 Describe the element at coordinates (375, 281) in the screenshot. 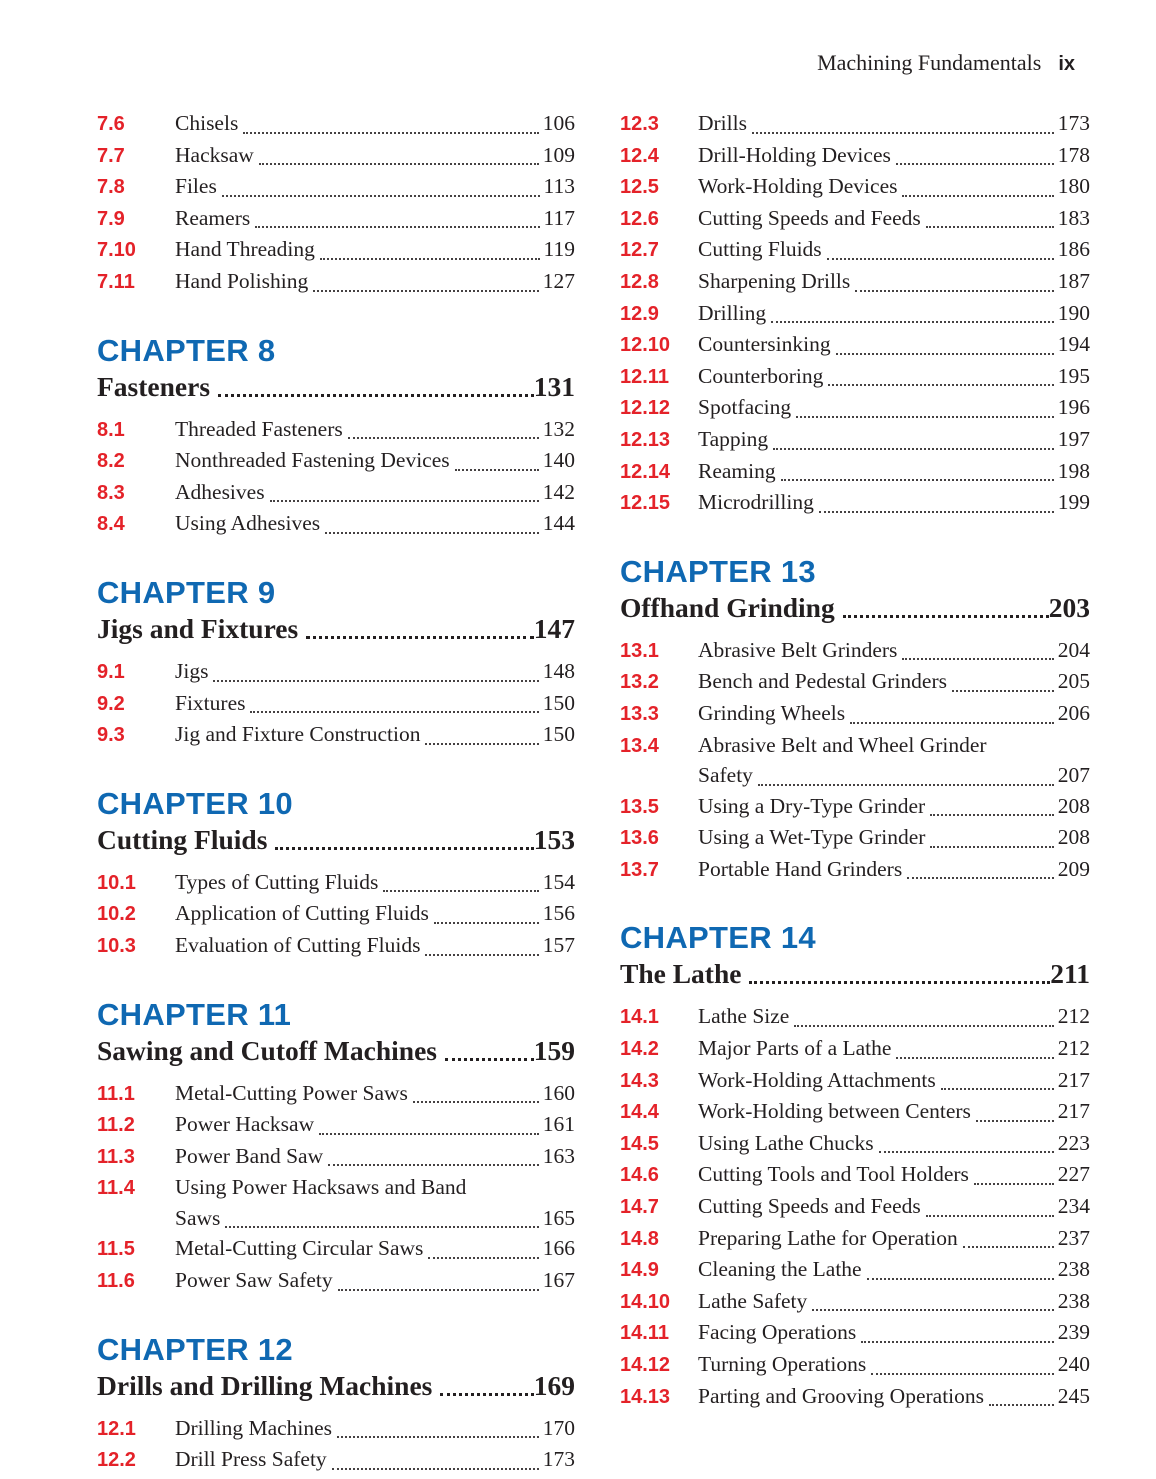

I see `section-title-line: Hand Polishing 127` at that location.